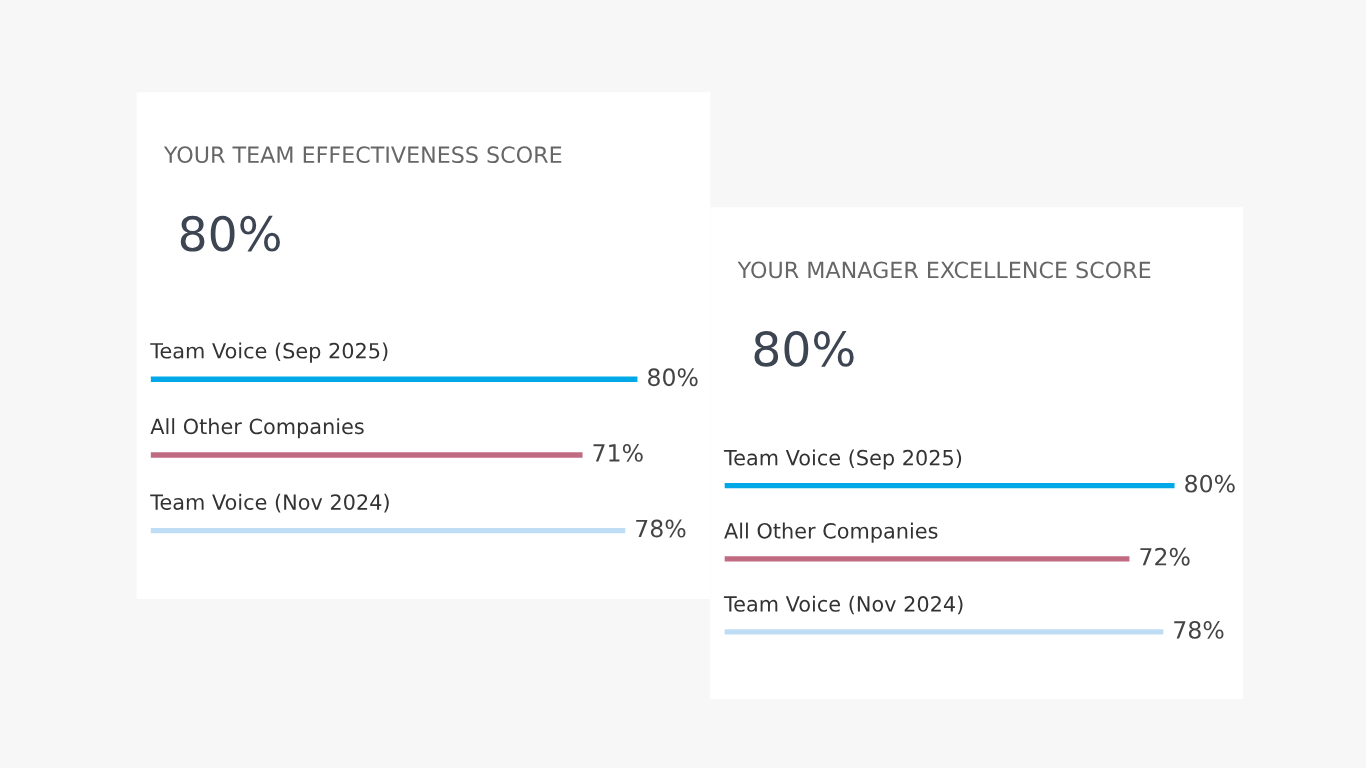 The width and height of the screenshot is (1366, 768). I want to click on chart-title: YOUR TEAM EFFECTIVENESS SCORE, so click(362, 155).